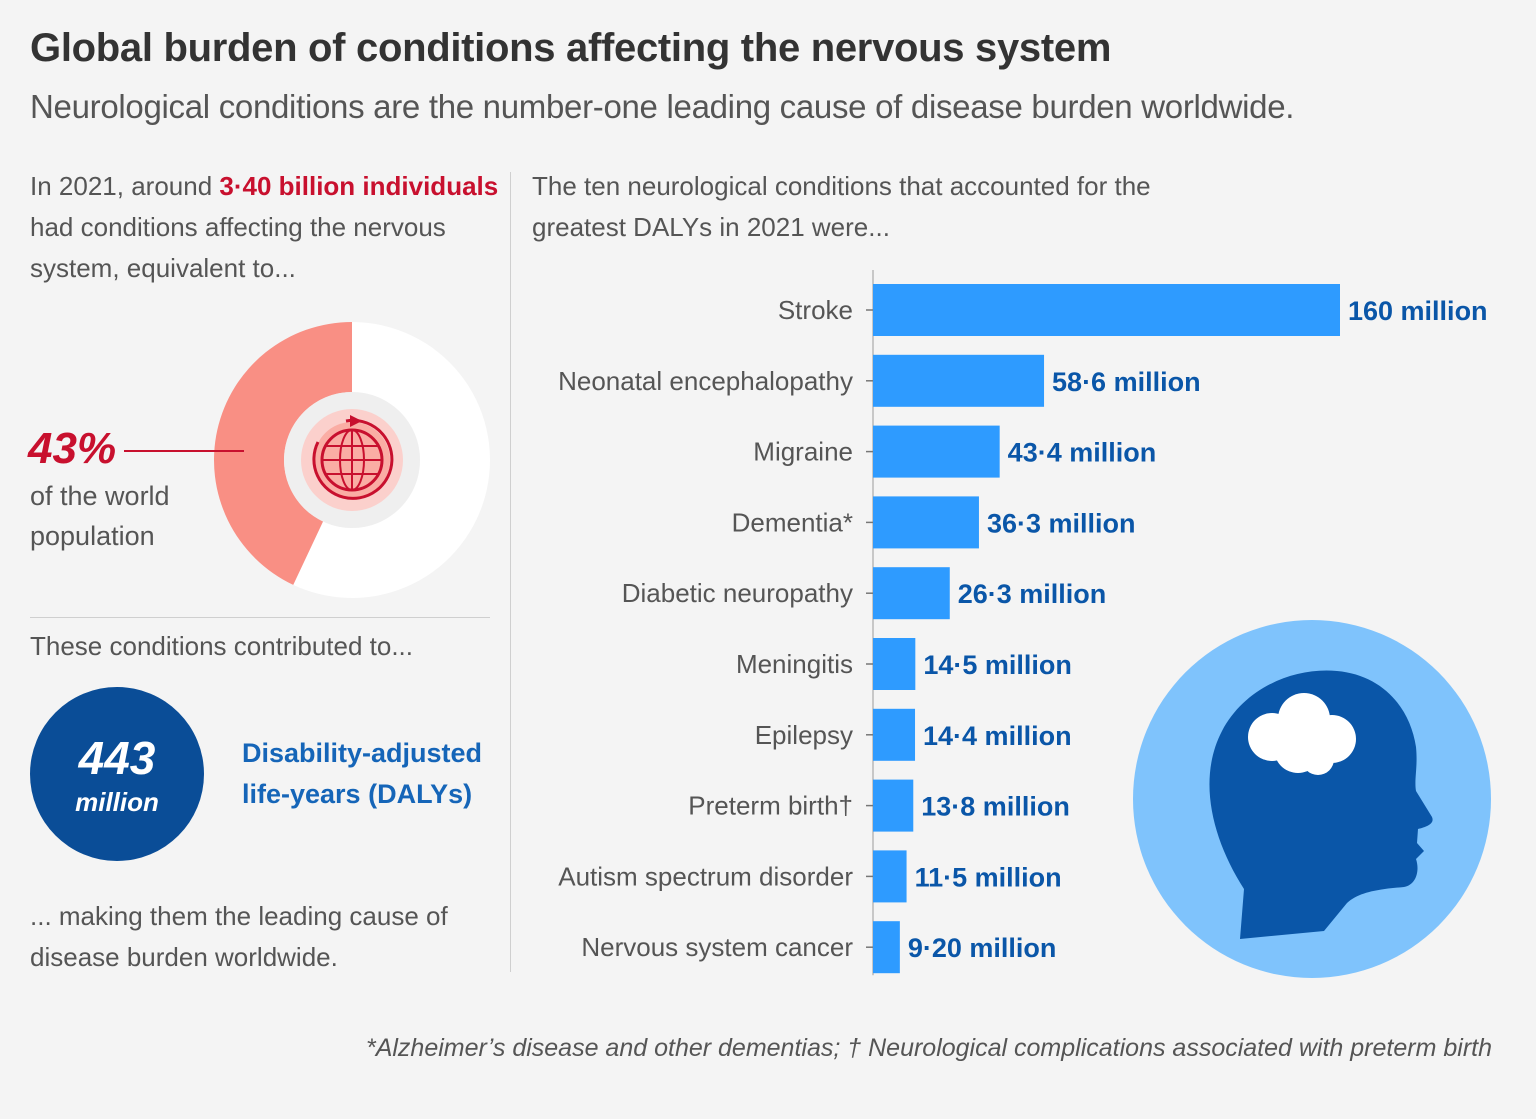 This screenshot has width=1536, height=1119. What do you see at coordinates (770, 806) in the screenshot?
I see `category-label: Preterm birth†` at bounding box center [770, 806].